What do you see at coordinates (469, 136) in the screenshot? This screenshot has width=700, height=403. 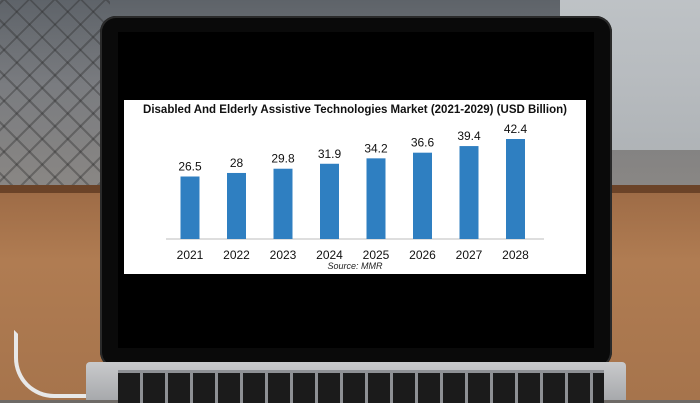 I see `data-label-2027: 39.4` at bounding box center [469, 136].